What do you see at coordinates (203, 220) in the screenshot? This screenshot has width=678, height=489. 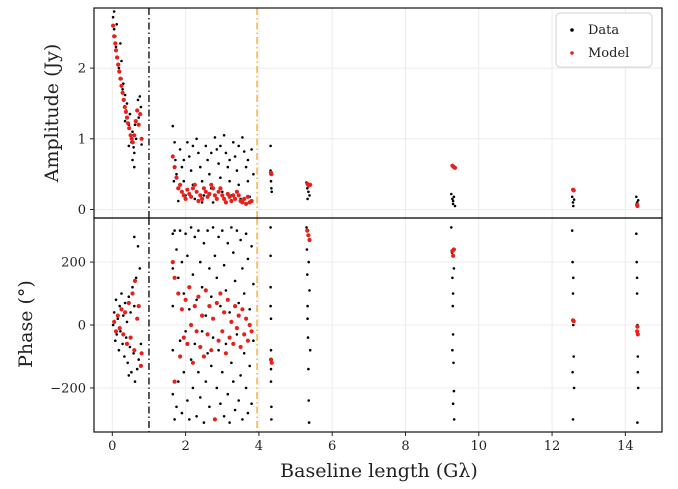 I see `reference-lines` at bounding box center [203, 220].